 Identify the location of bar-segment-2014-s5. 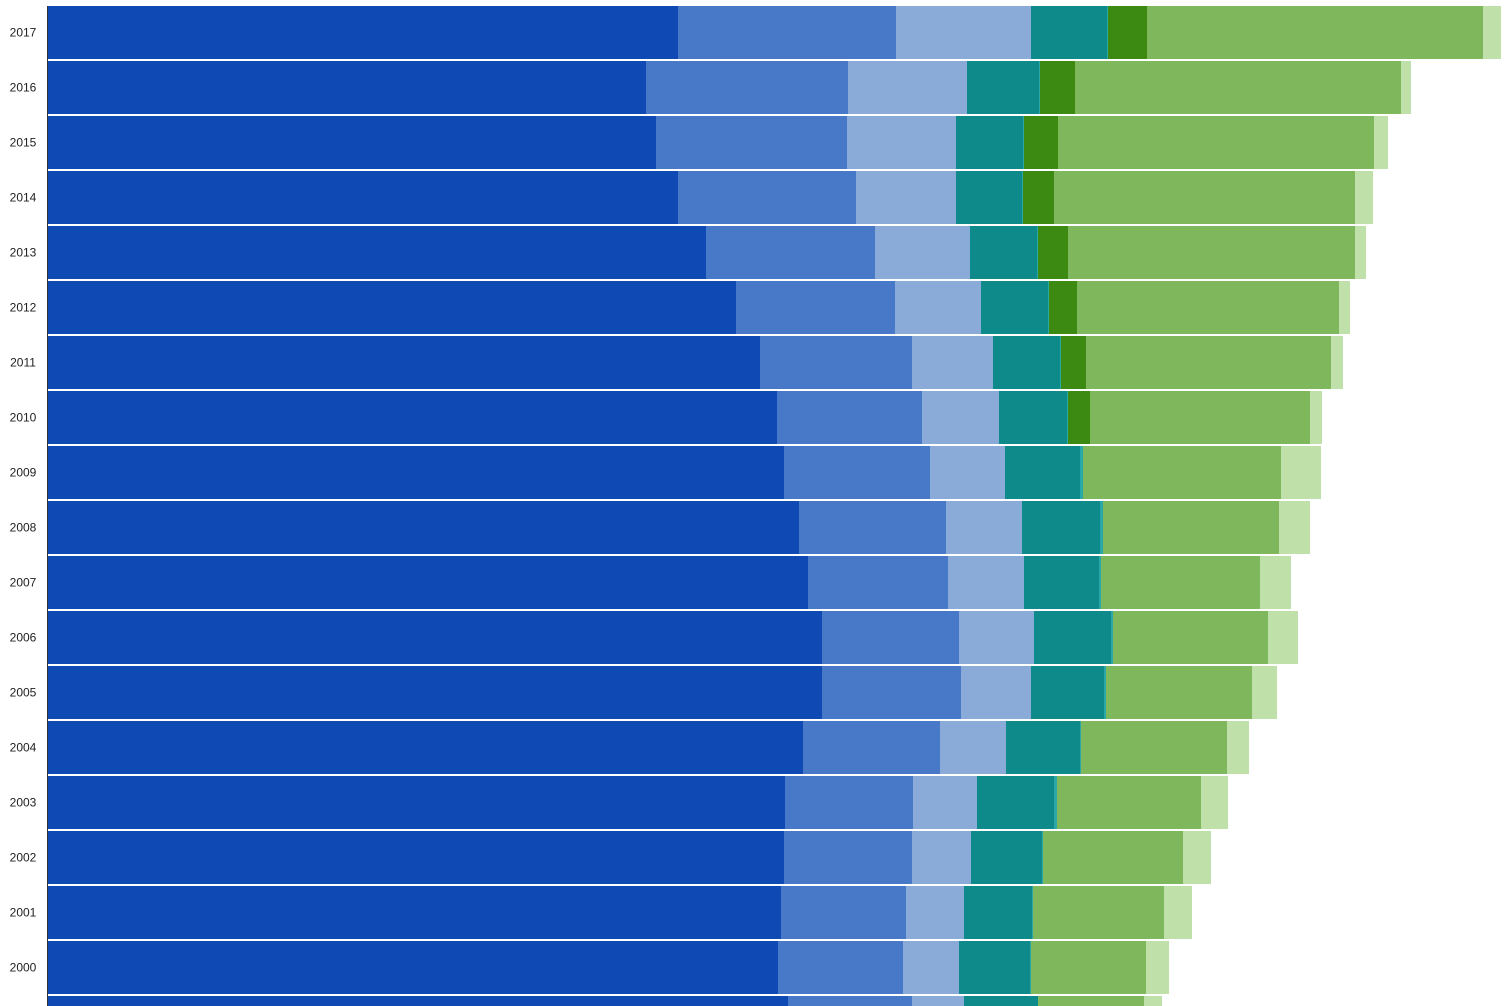
(1022, 197).